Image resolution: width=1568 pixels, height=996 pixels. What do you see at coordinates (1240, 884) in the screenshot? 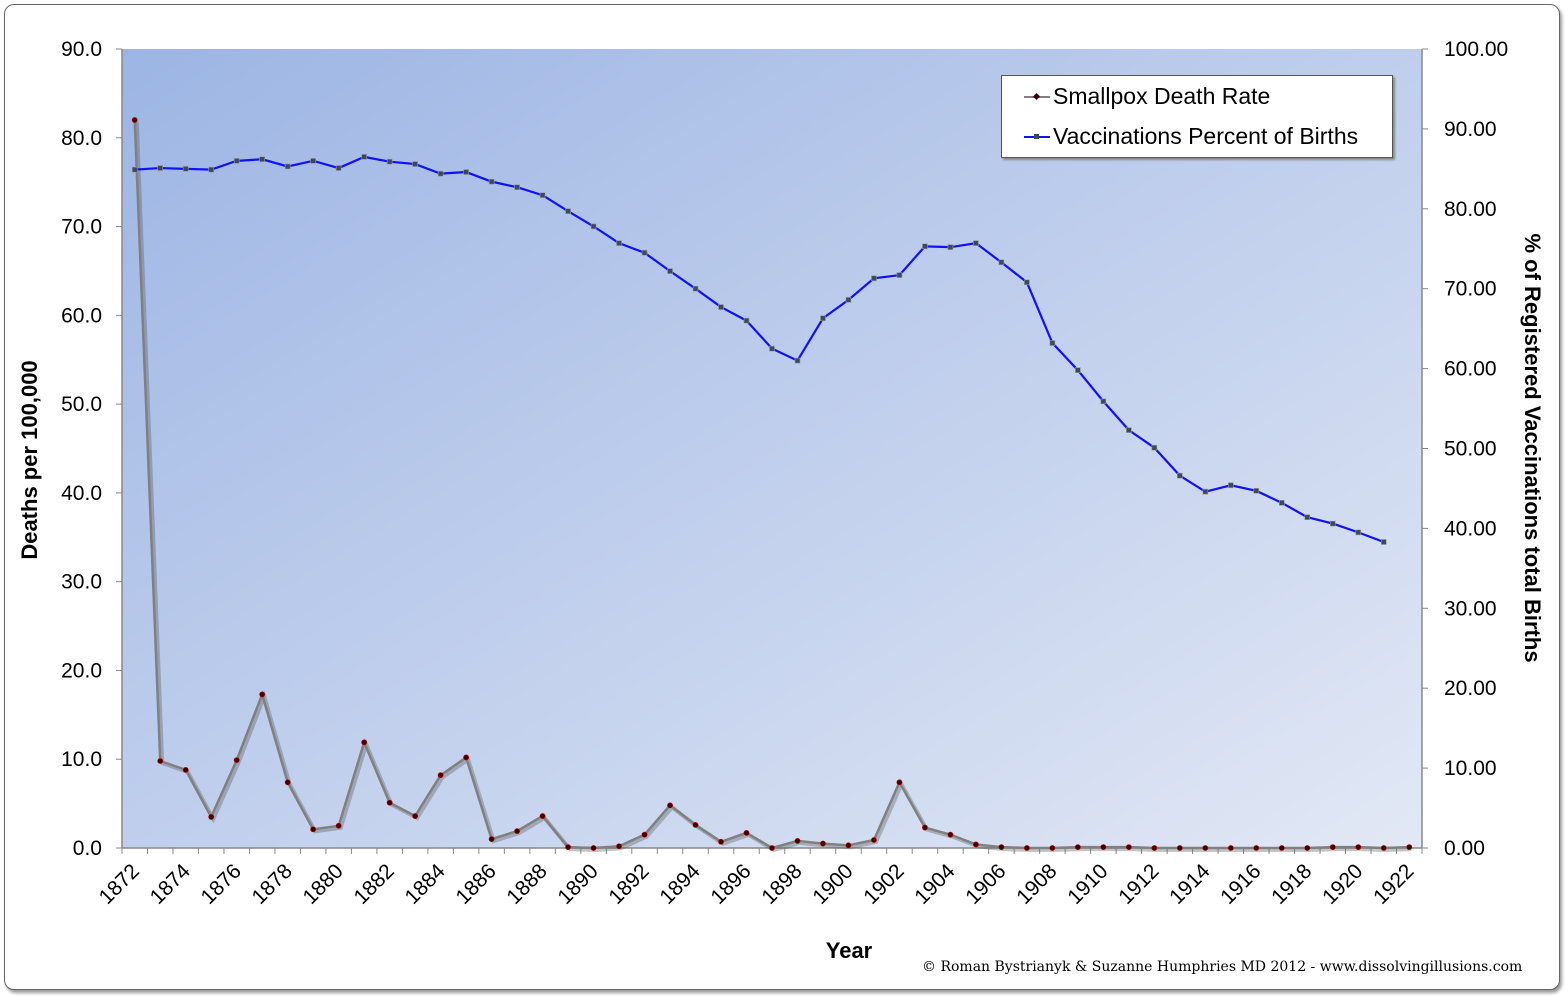
I see `x-tick-label: 1916` at bounding box center [1240, 884].